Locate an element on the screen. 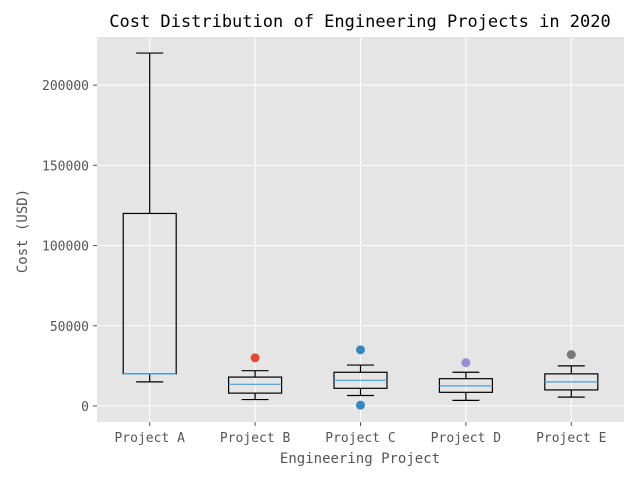  y-tick-label: 50000 is located at coordinates (69, 327).